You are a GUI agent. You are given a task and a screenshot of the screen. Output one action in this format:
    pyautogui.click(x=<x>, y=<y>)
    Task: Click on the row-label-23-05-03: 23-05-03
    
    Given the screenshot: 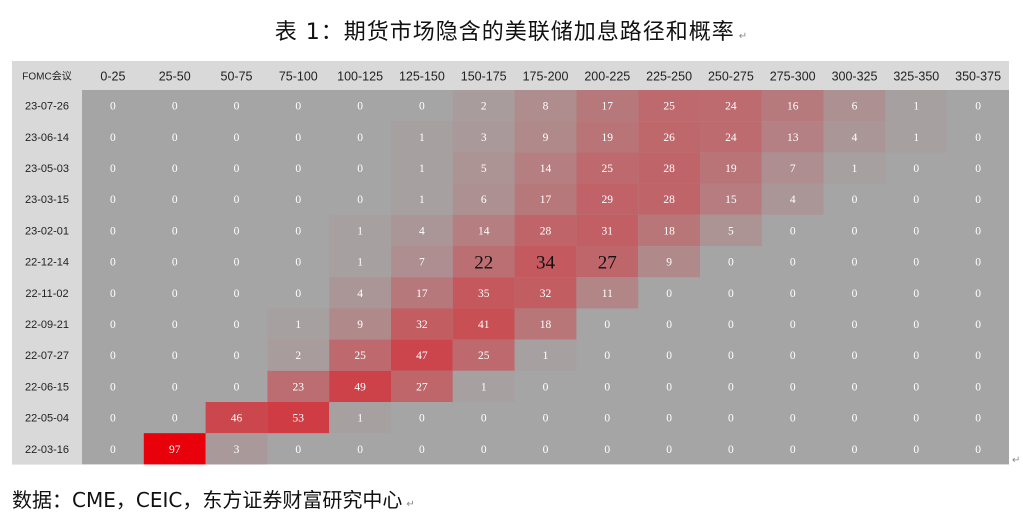 What is the action you would take?
    pyautogui.click(x=47, y=169)
    